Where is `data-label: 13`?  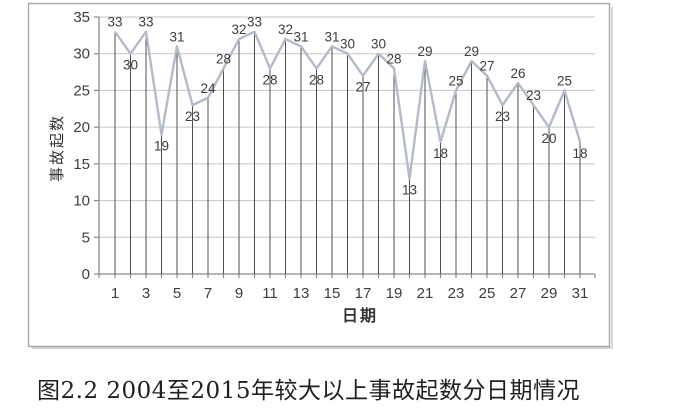
data-label: 13 is located at coordinates (409, 190).